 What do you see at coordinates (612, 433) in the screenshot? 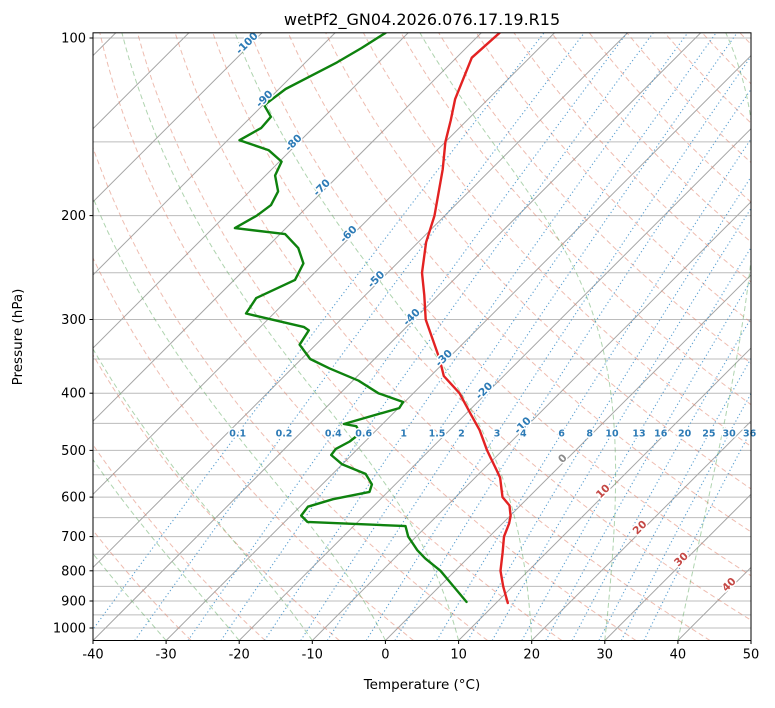
I see `mixing-ratio-label: 10` at bounding box center [612, 433].